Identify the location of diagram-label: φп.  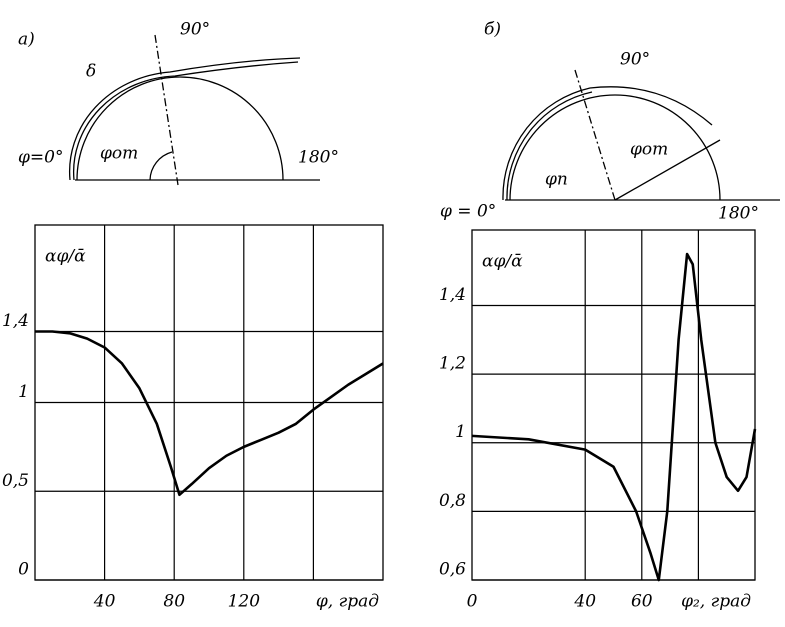
(556, 180).